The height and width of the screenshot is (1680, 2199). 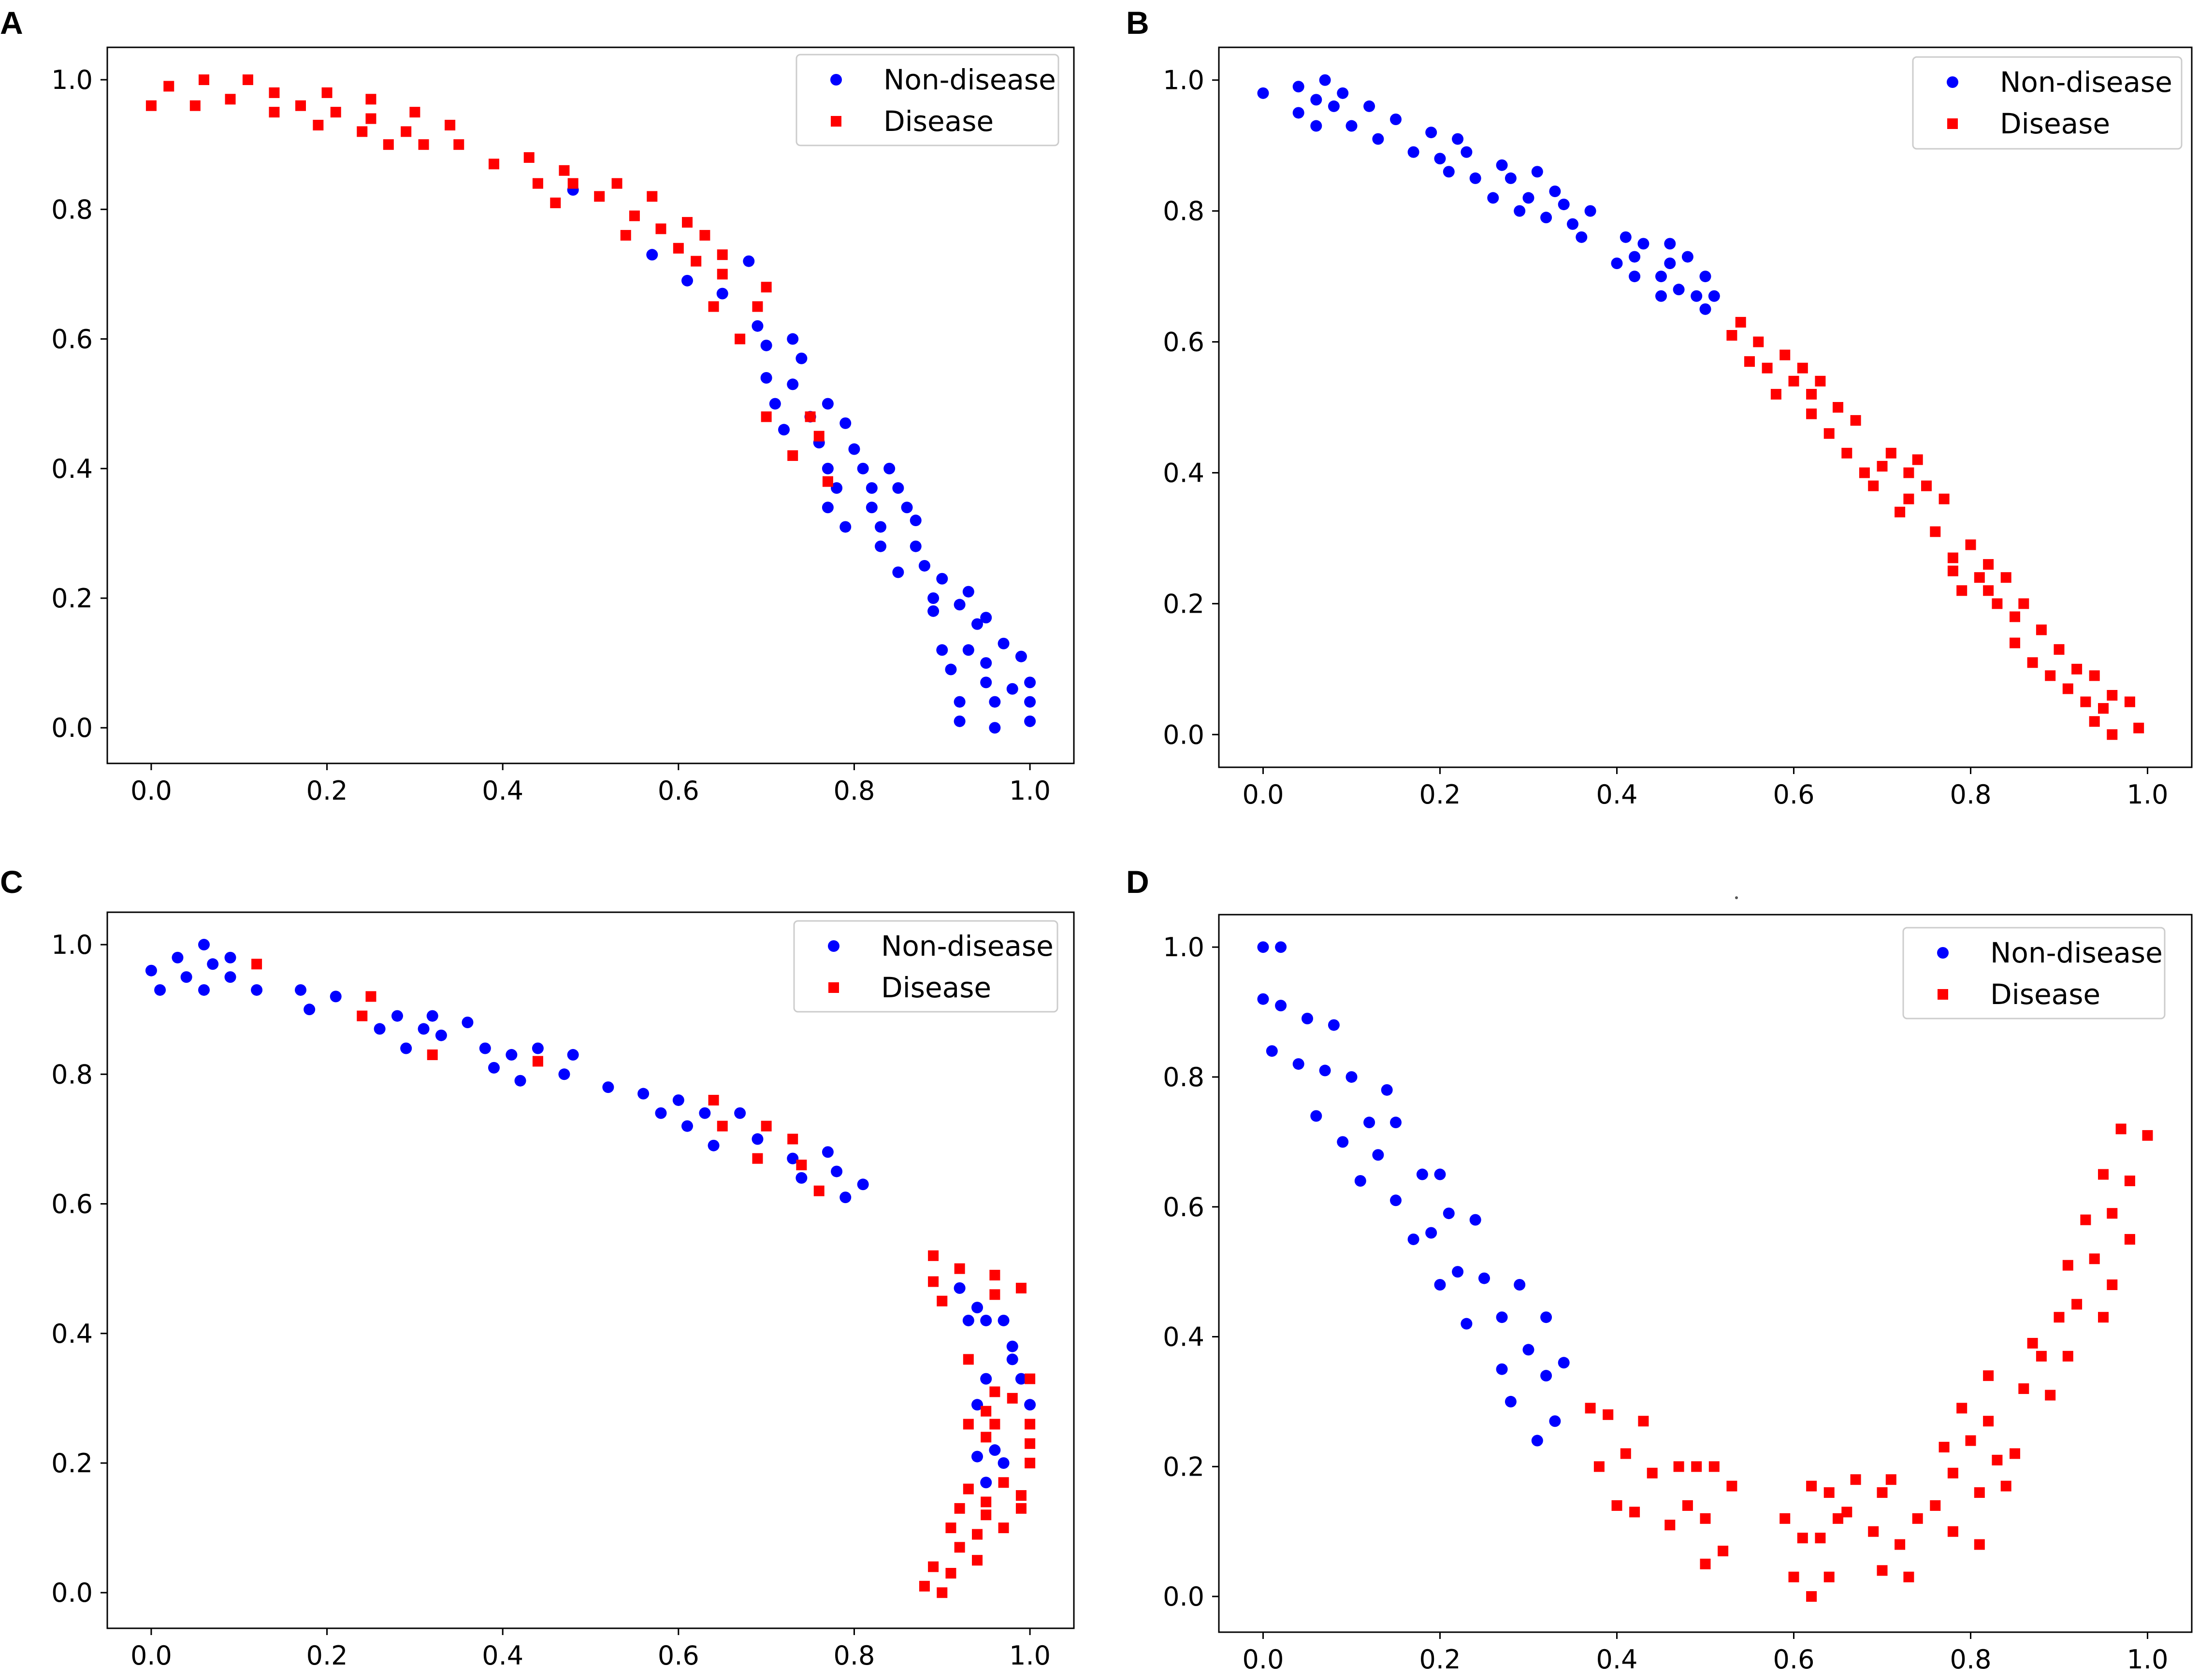 What do you see at coordinates (833, 946) in the screenshot?
I see `panel-c-legend-non-disease-marker` at bounding box center [833, 946].